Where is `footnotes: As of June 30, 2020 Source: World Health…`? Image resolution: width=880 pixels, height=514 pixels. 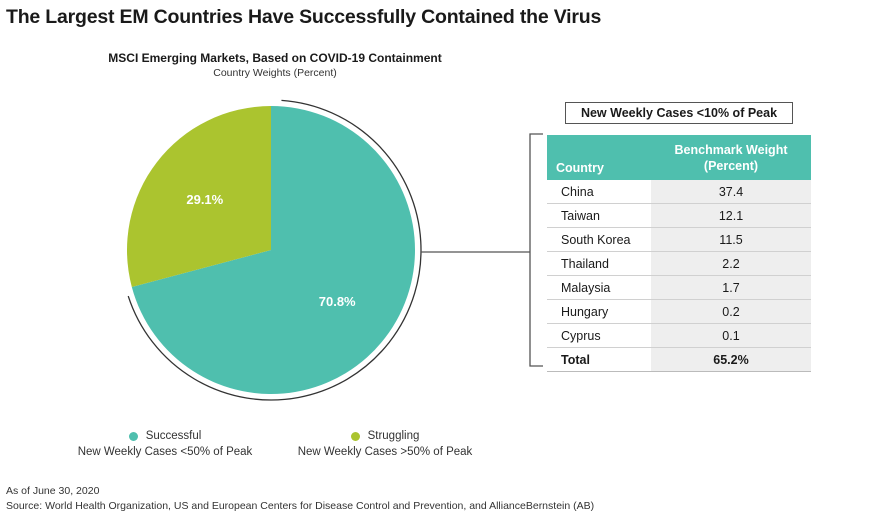 footnotes: As of June 30, 2020 Source: World Health… is located at coordinates (300, 499).